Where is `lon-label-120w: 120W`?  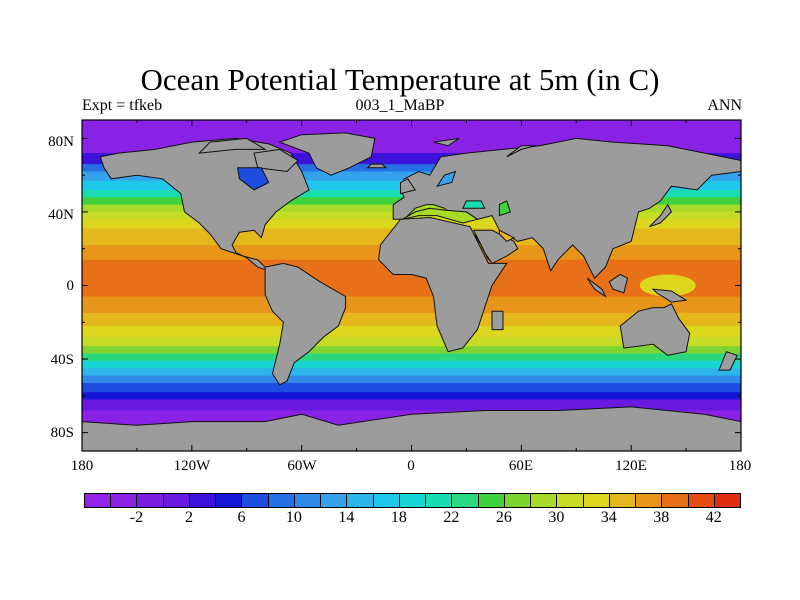 lon-label-120w: 120W is located at coordinates (192, 466).